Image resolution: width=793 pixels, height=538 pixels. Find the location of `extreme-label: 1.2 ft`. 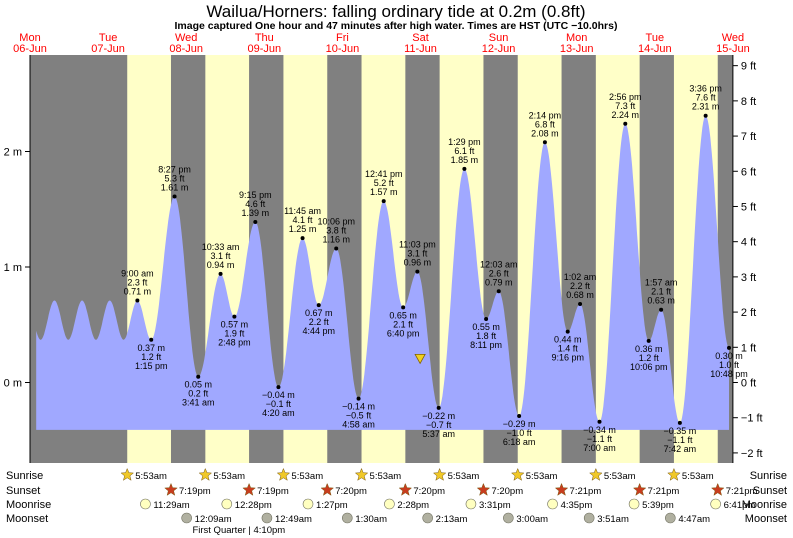

extreme-label: 1.2 ft is located at coordinates (151, 357).